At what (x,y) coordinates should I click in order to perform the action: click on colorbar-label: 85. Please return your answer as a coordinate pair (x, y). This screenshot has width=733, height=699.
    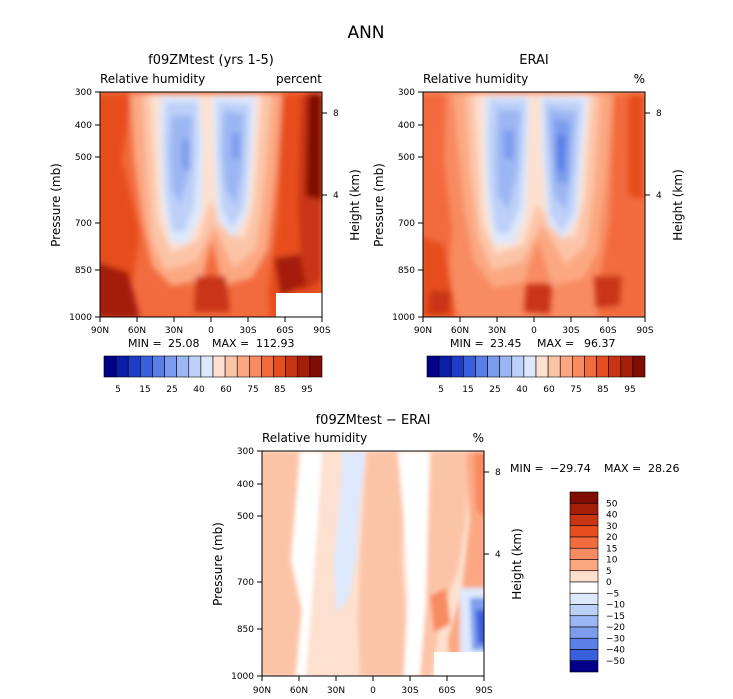
    Looking at the image, I should click on (279, 390).